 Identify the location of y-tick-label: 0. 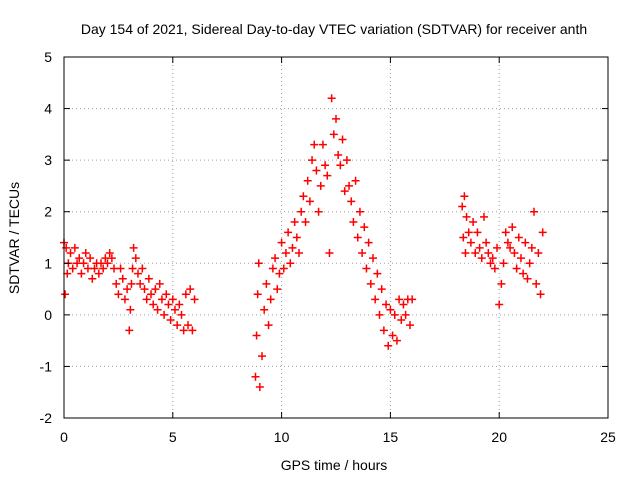
(48, 315).